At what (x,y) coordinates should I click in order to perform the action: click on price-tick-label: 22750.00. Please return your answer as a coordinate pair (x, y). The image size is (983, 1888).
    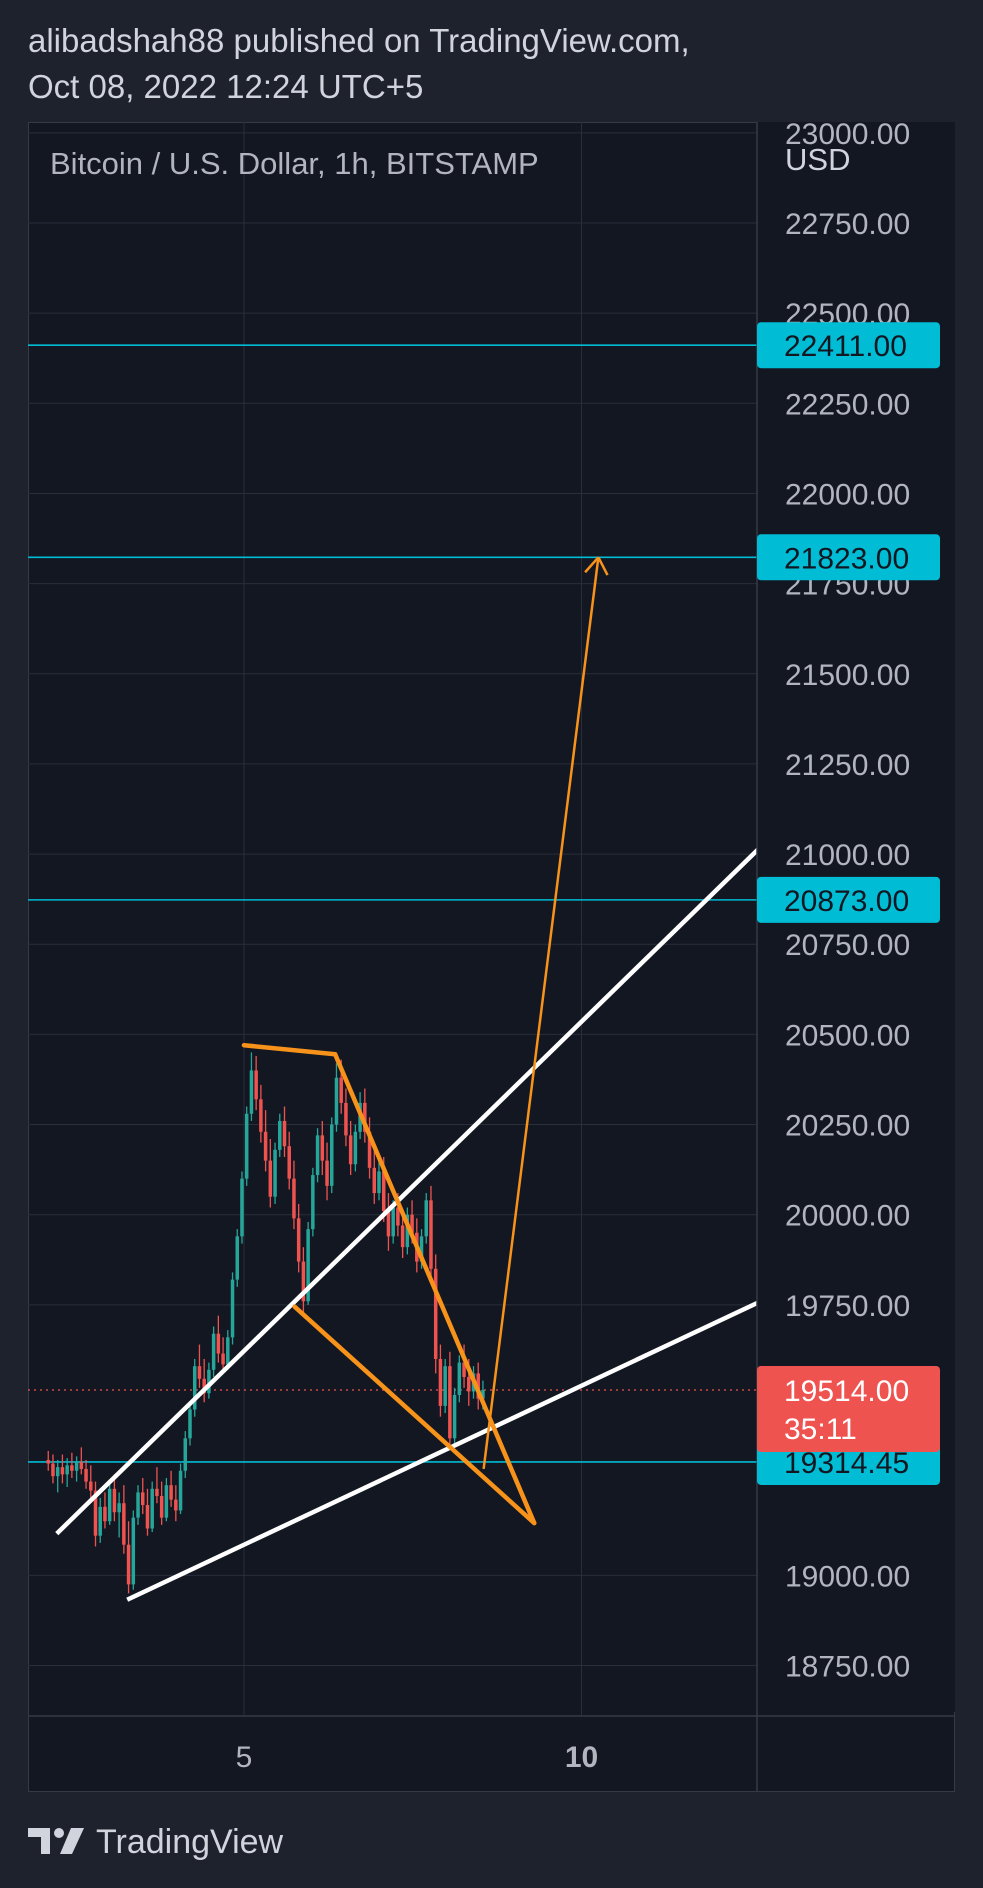
    Looking at the image, I should click on (847, 224).